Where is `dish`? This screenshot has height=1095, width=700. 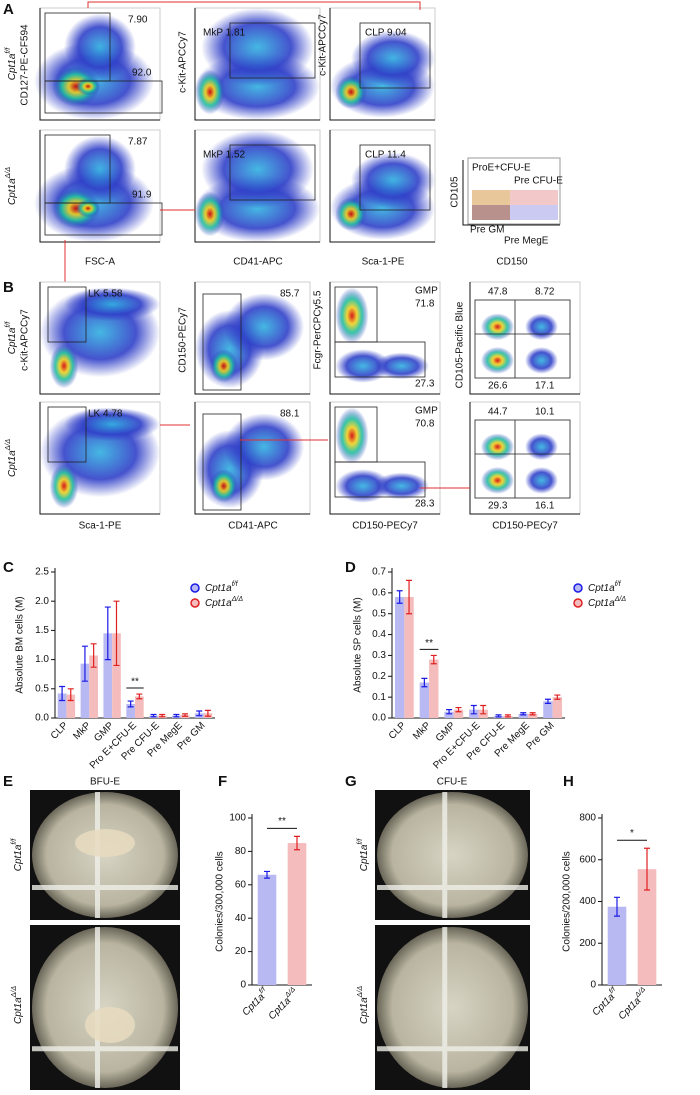 dish is located at coordinates (452, 855).